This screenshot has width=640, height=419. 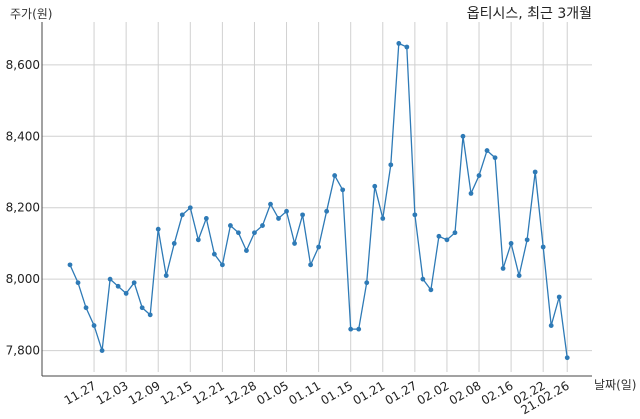 I want to click on y-tick-label: 8,400, so click(x=23, y=136).